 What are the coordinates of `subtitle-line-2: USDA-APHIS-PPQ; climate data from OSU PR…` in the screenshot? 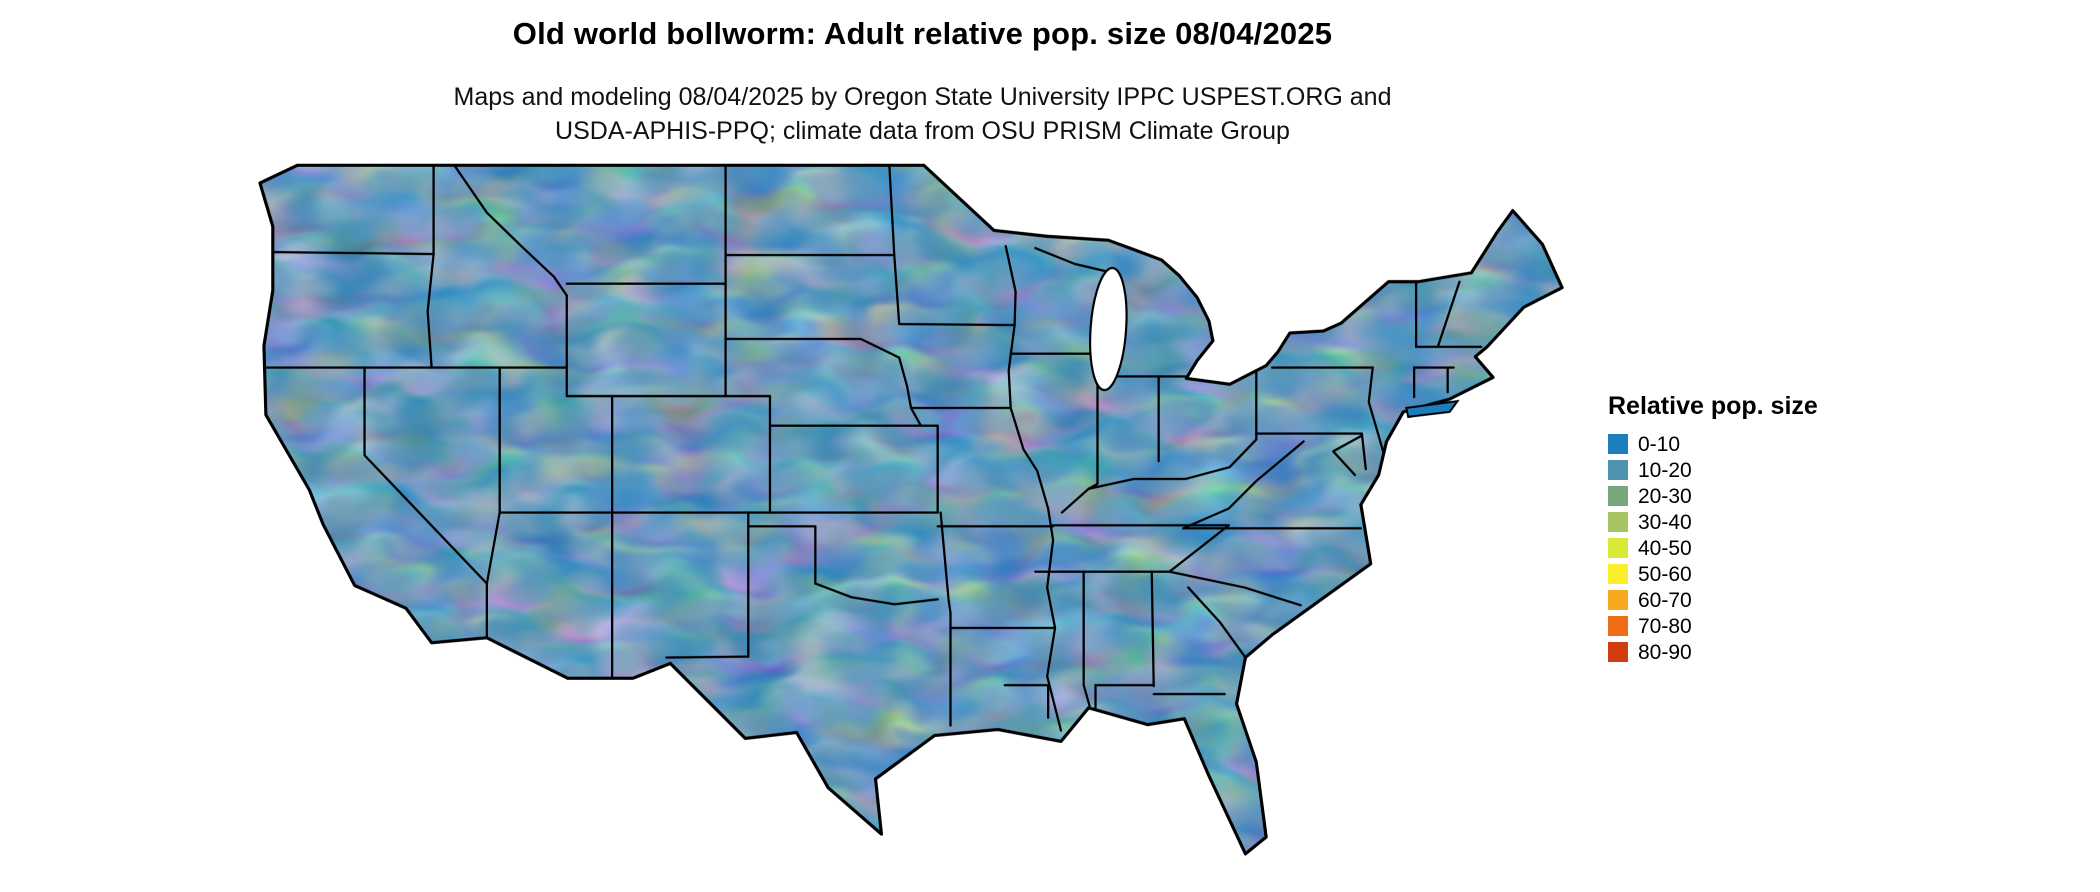 It's located at (922, 131).